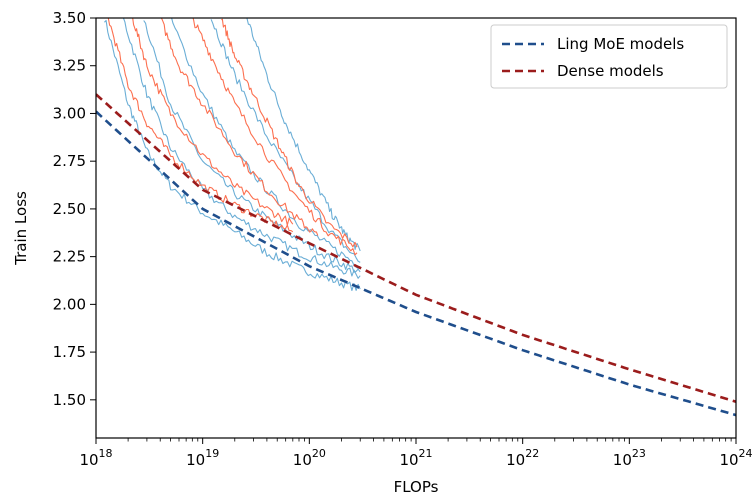 This screenshot has height=499, width=756. I want to click on legend-label-dense: Dense models, so click(610, 71).